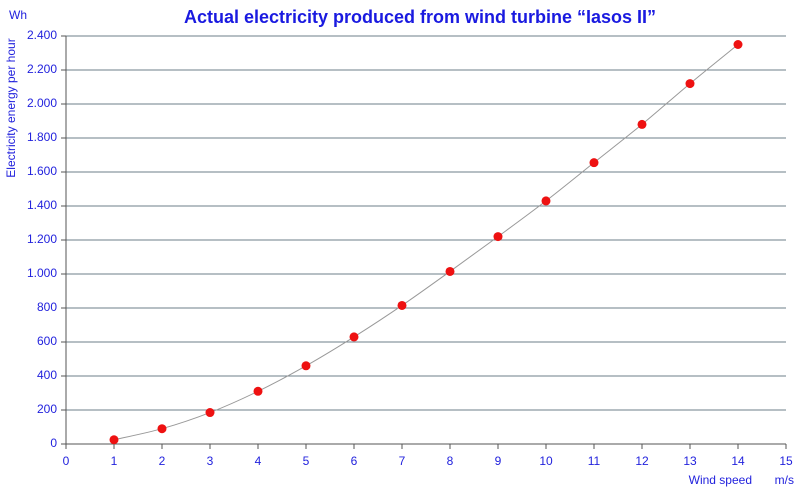 Image resolution: width=800 pixels, height=497 pixels. I want to click on y-tick-label: 1.600, so click(42, 171).